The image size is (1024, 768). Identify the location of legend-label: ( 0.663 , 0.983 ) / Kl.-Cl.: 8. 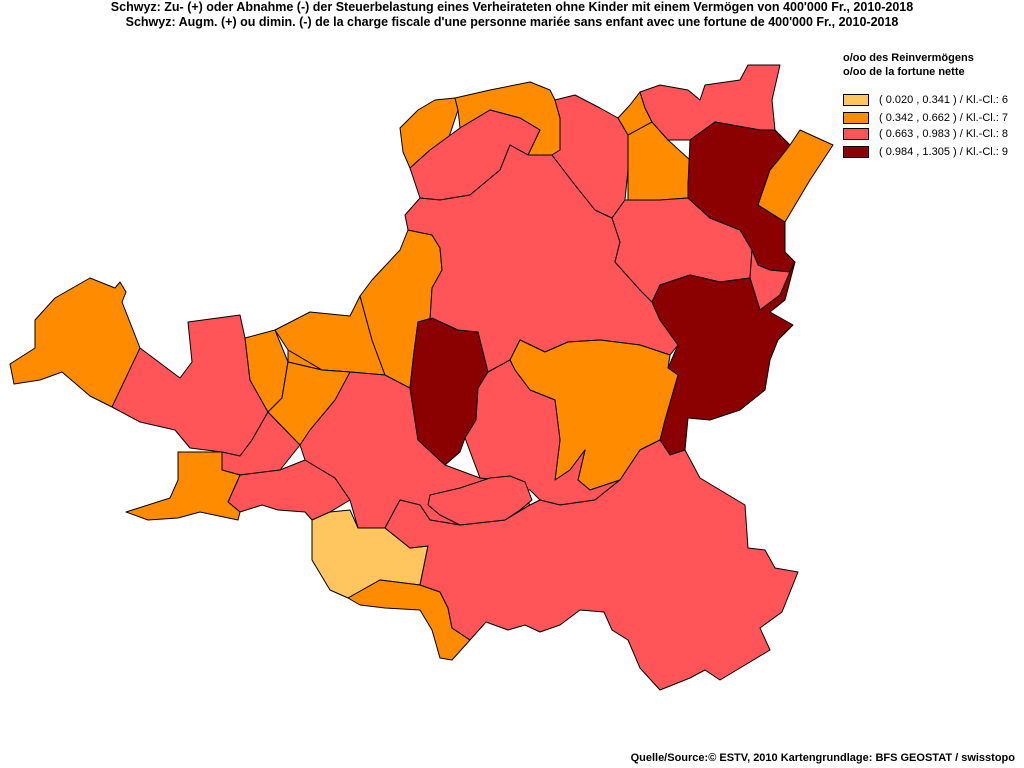
(944, 134).